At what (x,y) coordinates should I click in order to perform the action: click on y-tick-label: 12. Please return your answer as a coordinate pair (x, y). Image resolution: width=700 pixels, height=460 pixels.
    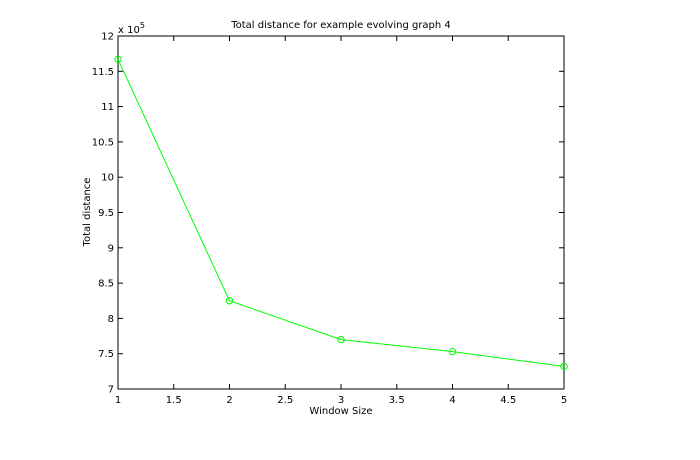
    Looking at the image, I should click on (107, 37).